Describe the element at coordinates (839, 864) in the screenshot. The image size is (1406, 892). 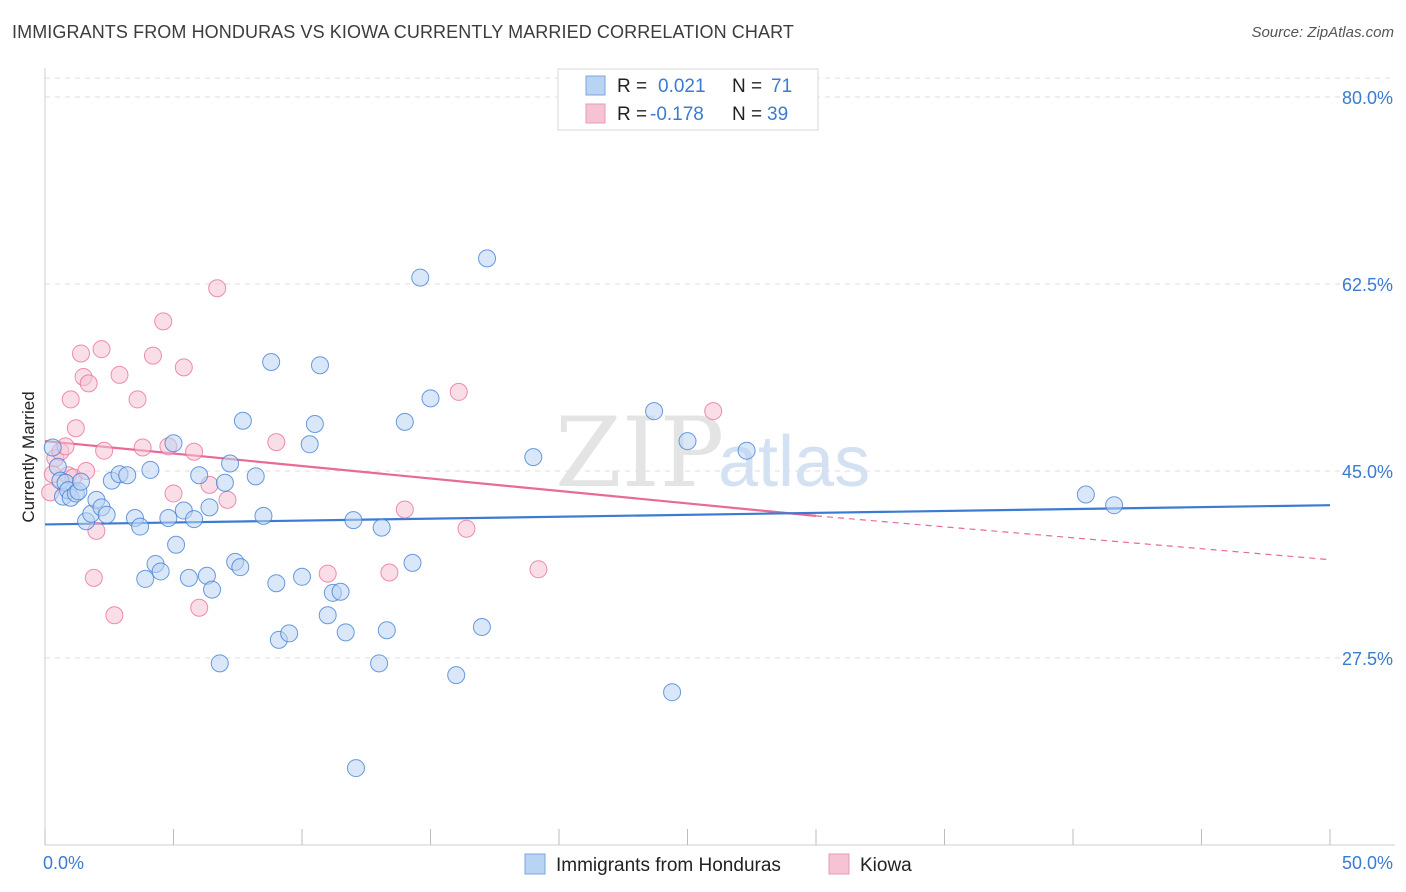
I see `bottom-legend-swatch-kiowa` at that location.